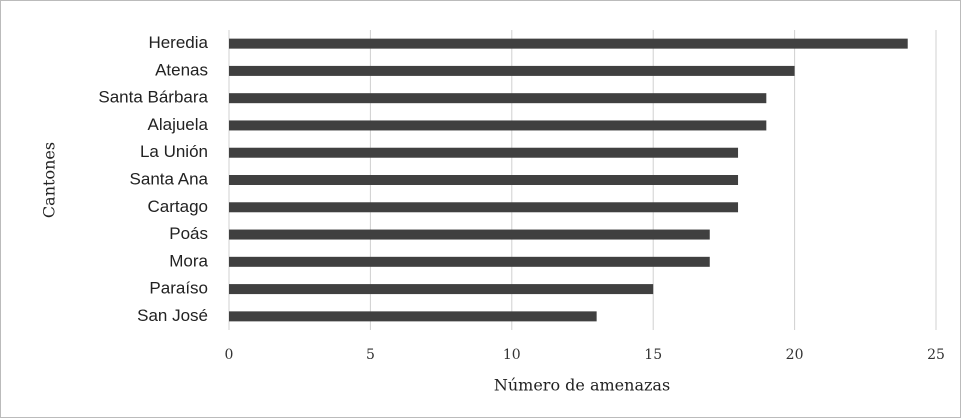  Describe the element at coordinates (188, 260) in the screenshot. I see `y-tick-label: Mora` at that location.